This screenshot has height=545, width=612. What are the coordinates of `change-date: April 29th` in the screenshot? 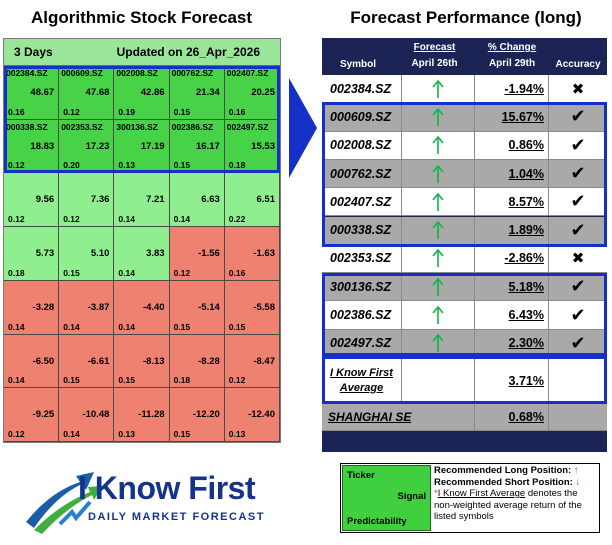 It's located at (512, 63).